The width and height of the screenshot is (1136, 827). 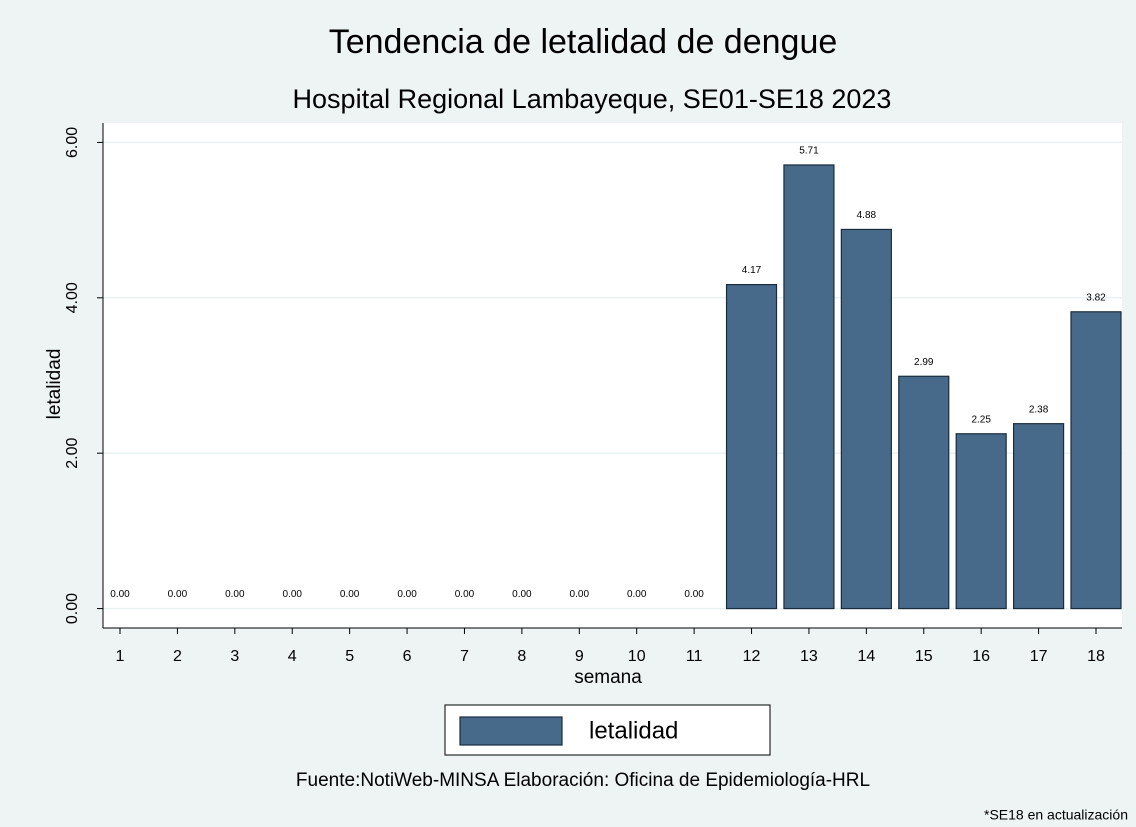 I want to click on value-label: 3.82, so click(x=1096, y=297).